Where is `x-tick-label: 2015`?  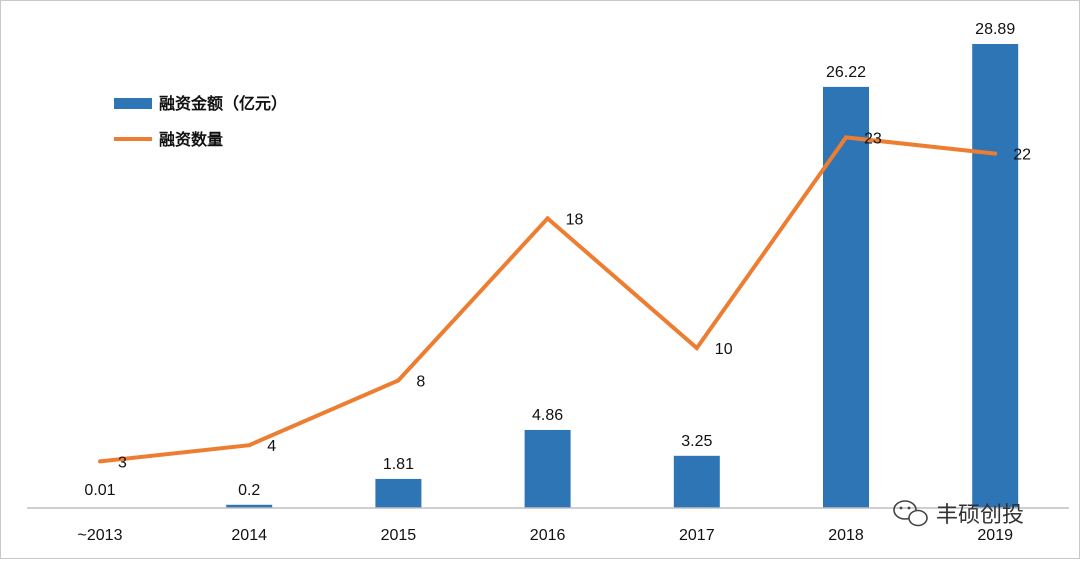
x-tick-label: 2015 is located at coordinates (399, 535).